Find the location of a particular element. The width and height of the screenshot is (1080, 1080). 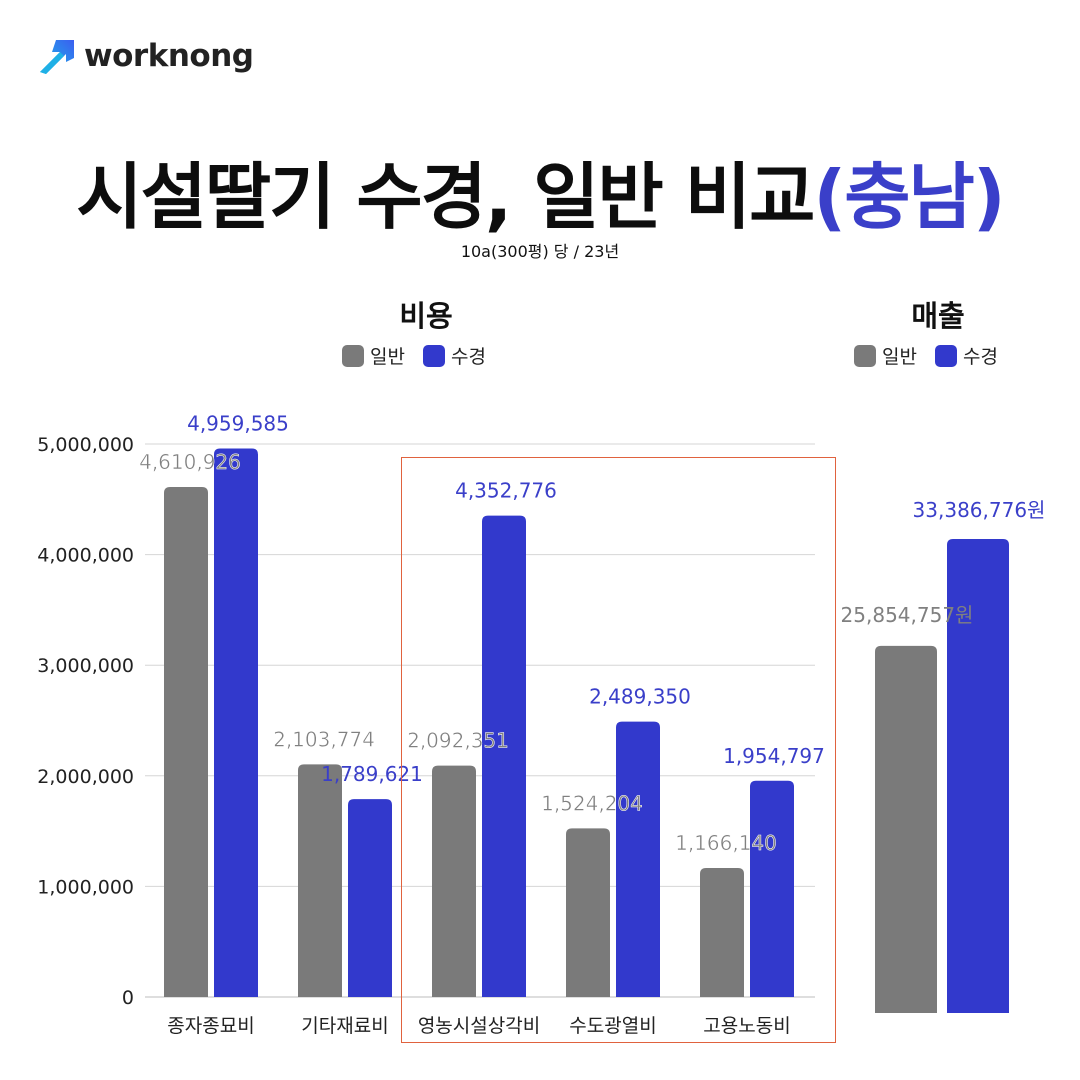

x-tick-label: 기타재료비 is located at coordinates (344, 1026).